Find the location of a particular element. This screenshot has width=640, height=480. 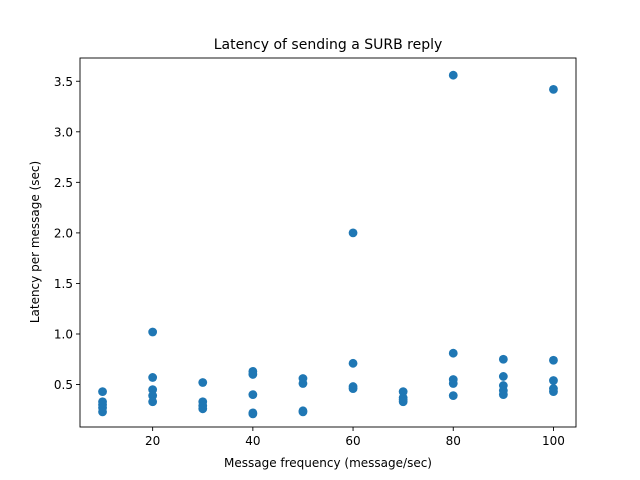

x-tick-label: 40 is located at coordinates (252, 441).